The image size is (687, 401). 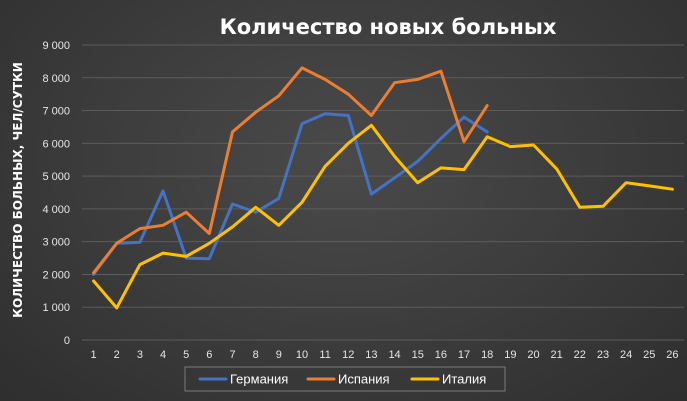 What do you see at coordinates (56, 177) in the screenshot?
I see `y-tick-label: 5 000` at bounding box center [56, 177].